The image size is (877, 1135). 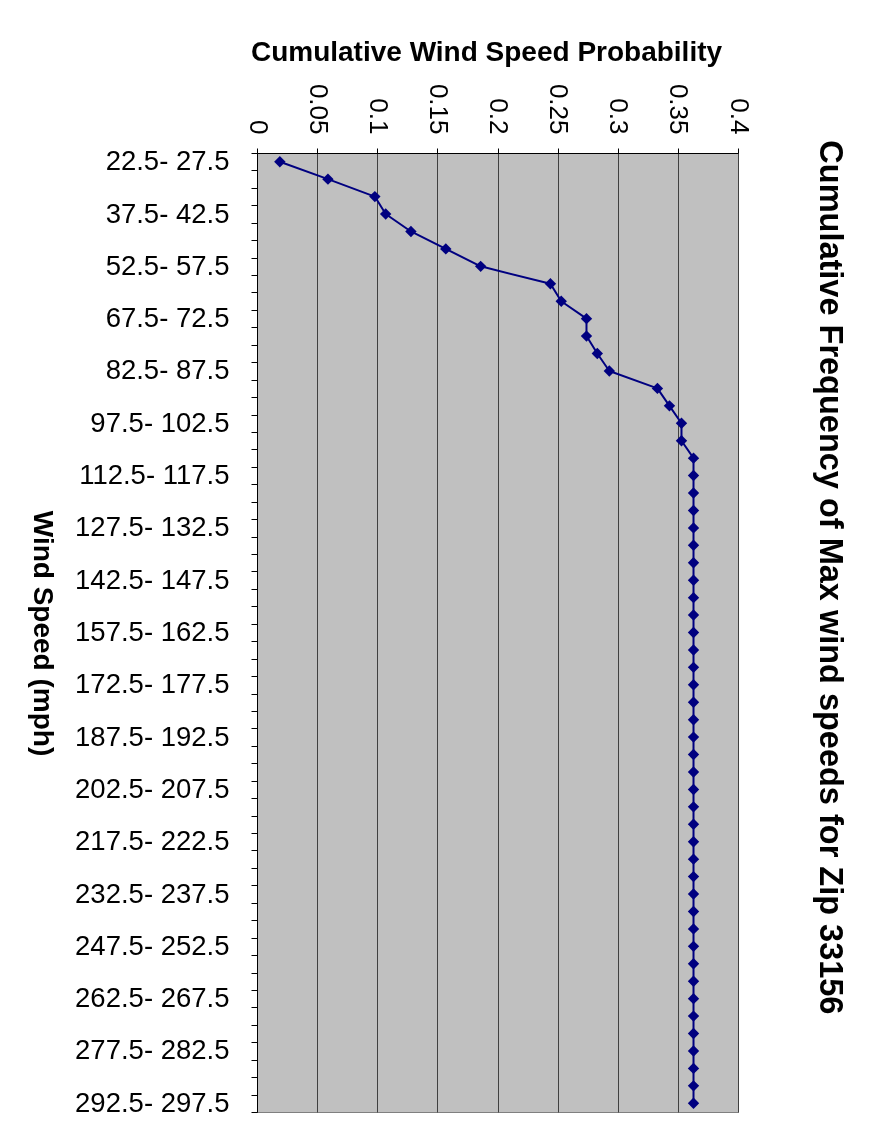 What do you see at coordinates (167, 265) in the screenshot?
I see `y-tick-label: 52.5- 57.5` at bounding box center [167, 265].